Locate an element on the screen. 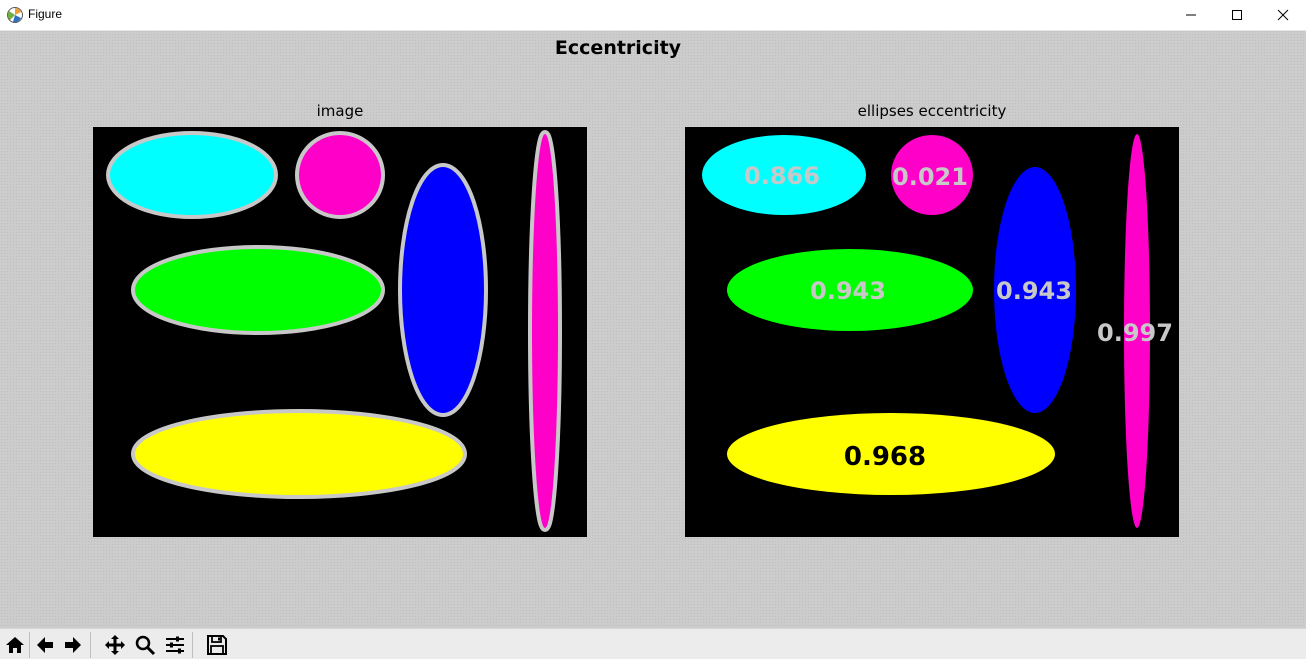  magenta-circle-eccentricity-label: 0.021 is located at coordinates (930, 177).